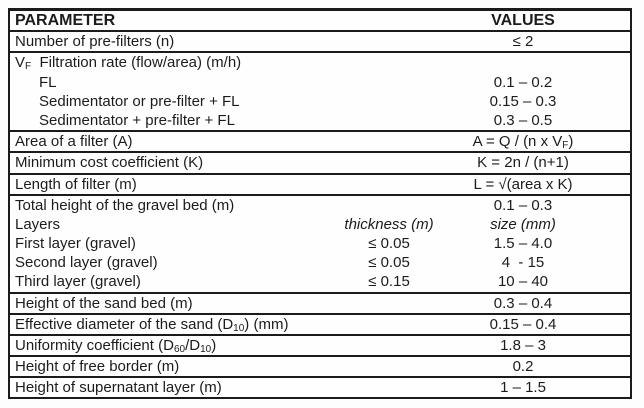 The image size is (644, 408). Describe the element at coordinates (523, 224) in the screenshot. I see `value-column-heading: size (mm)` at that location.